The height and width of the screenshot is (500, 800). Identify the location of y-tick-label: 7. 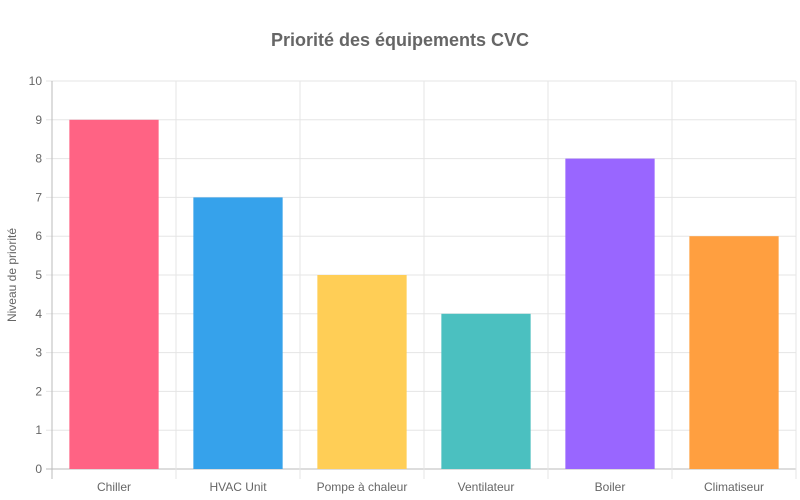
(38, 197).